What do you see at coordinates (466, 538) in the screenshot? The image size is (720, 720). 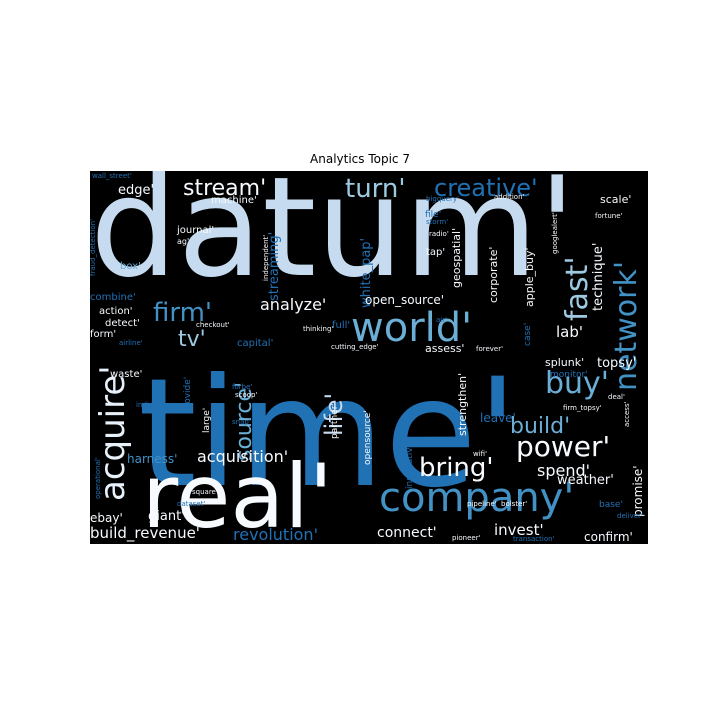 I see `word-pioneer: pioneer'` at bounding box center [466, 538].